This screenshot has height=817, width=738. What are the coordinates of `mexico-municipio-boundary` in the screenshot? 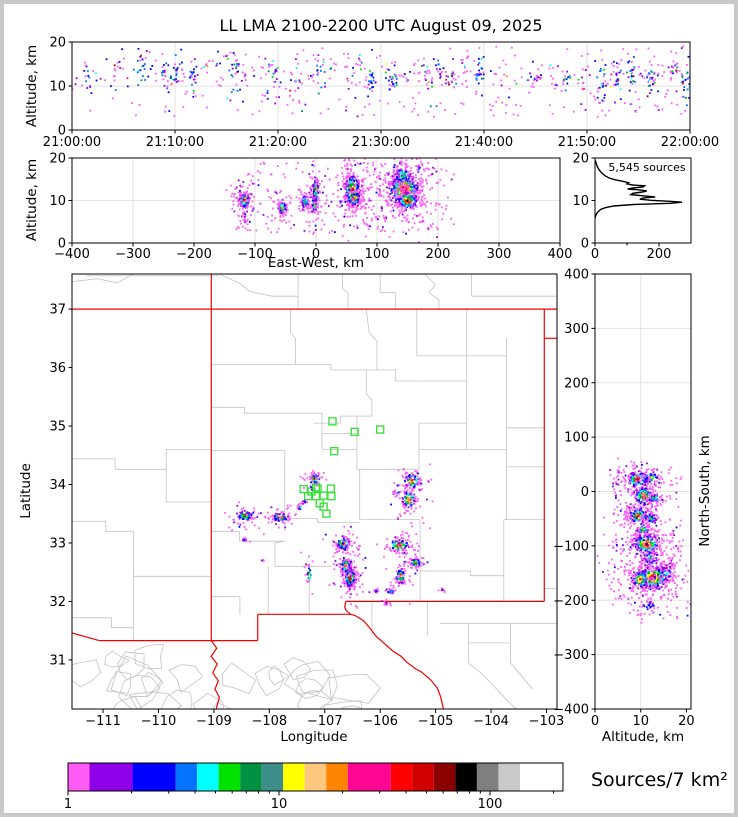 It's located at (297, 668).